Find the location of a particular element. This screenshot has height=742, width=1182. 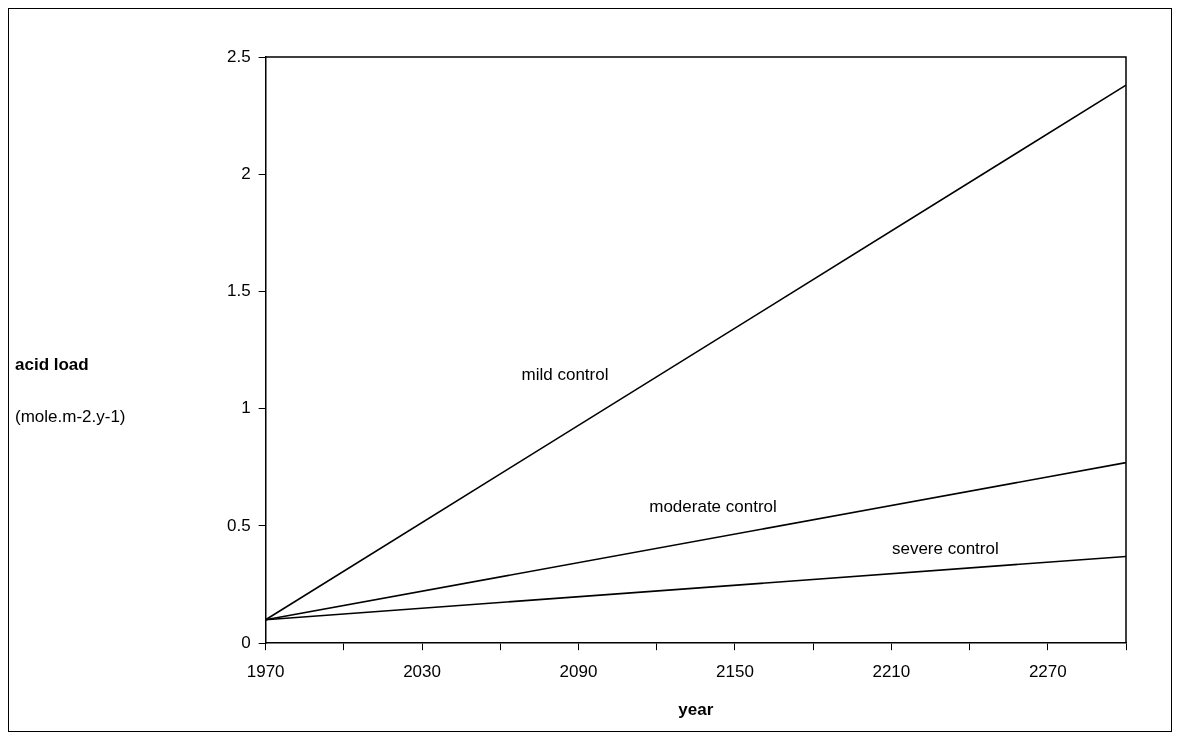

x-axis-title: year is located at coordinates (696, 710).